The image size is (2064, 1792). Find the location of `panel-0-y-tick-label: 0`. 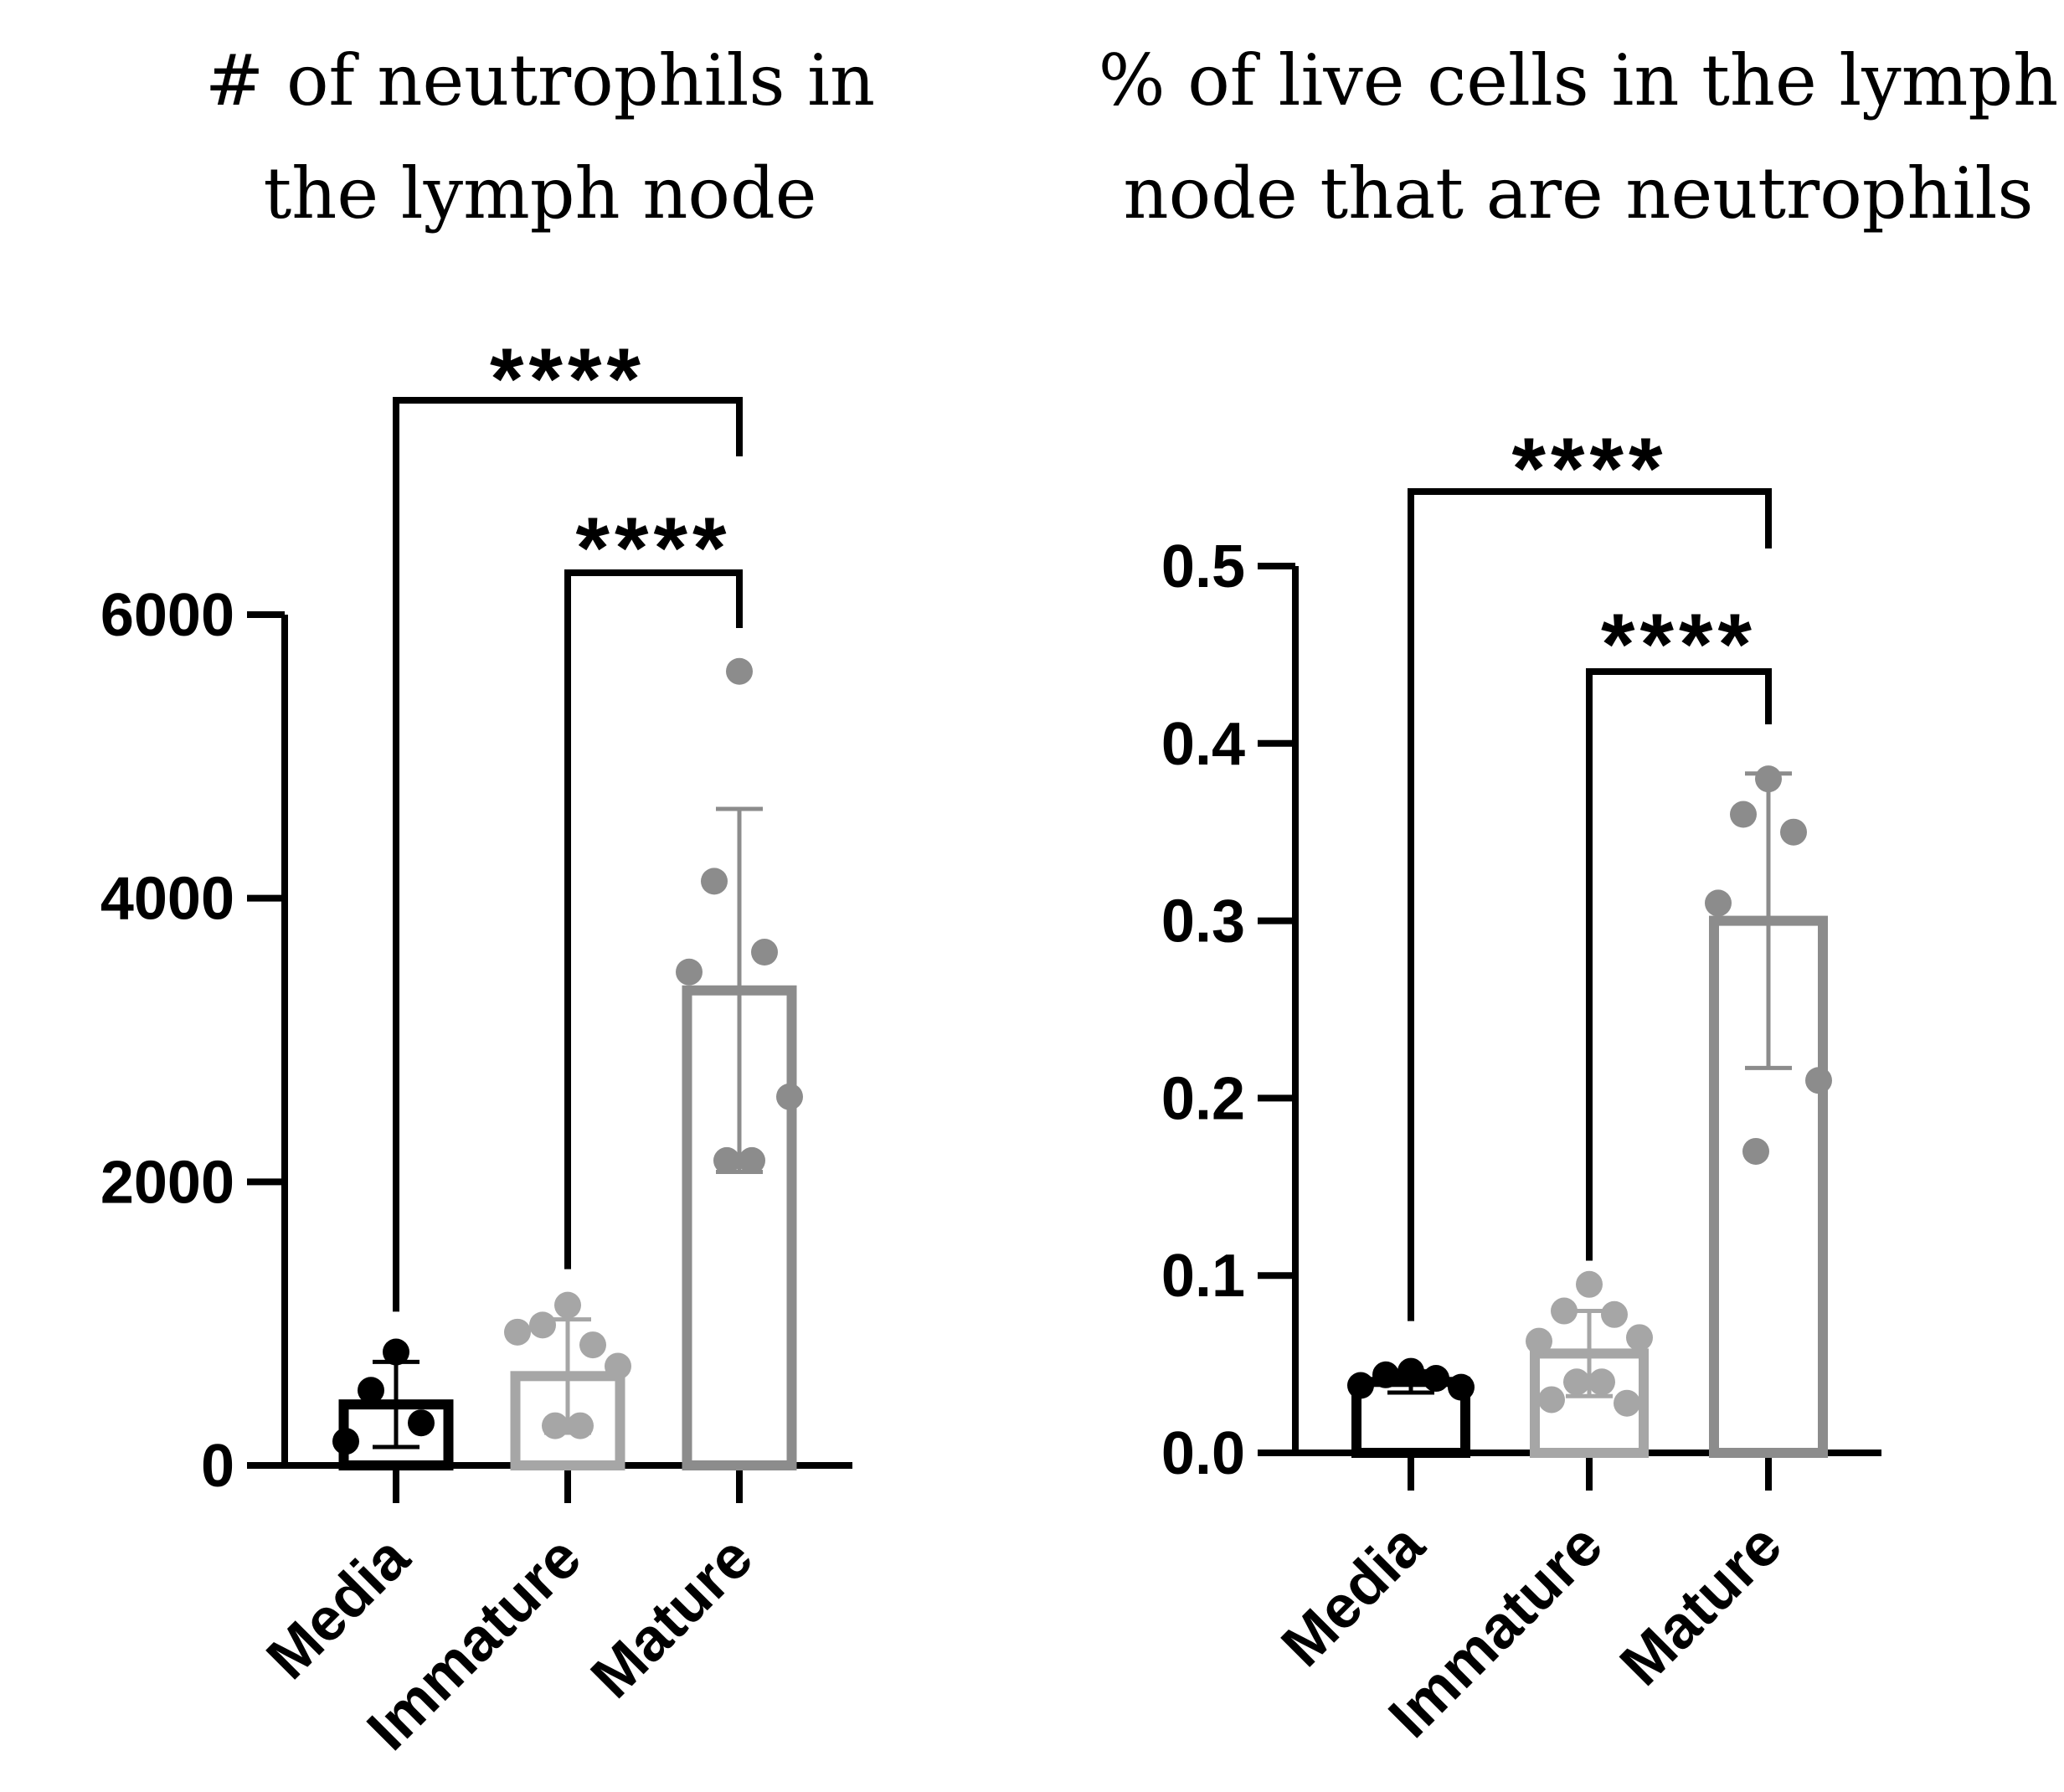

panel-0-y-tick-label: 0 is located at coordinates (217, 1466).